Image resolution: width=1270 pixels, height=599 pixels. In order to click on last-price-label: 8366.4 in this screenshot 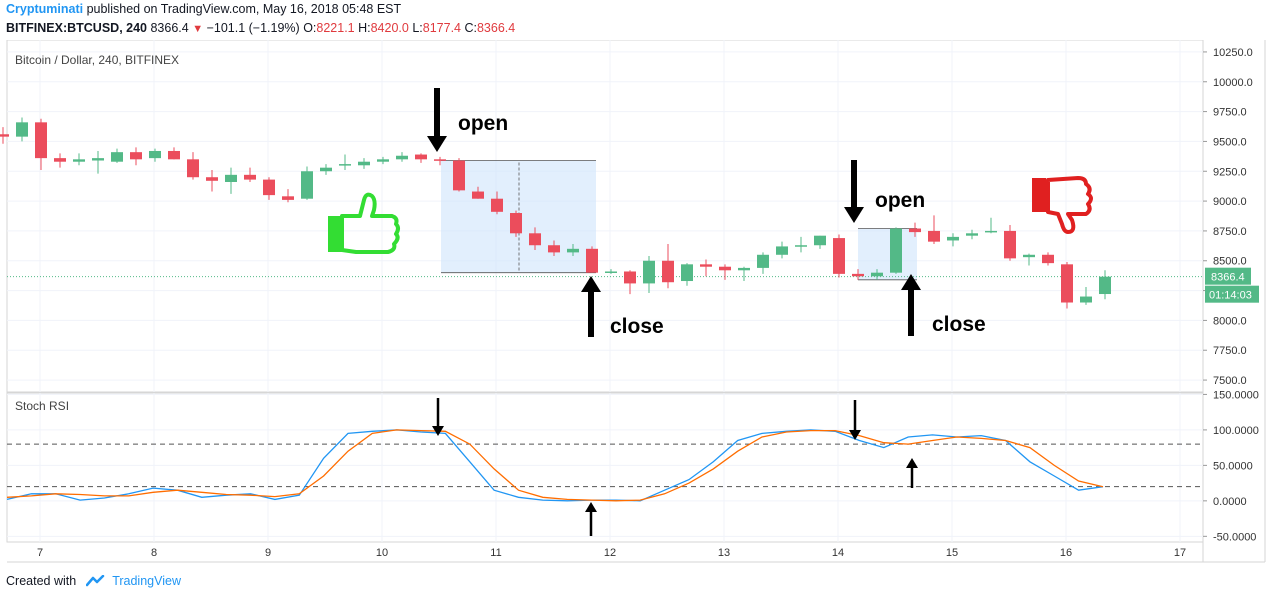, I will do `click(1228, 278)`.